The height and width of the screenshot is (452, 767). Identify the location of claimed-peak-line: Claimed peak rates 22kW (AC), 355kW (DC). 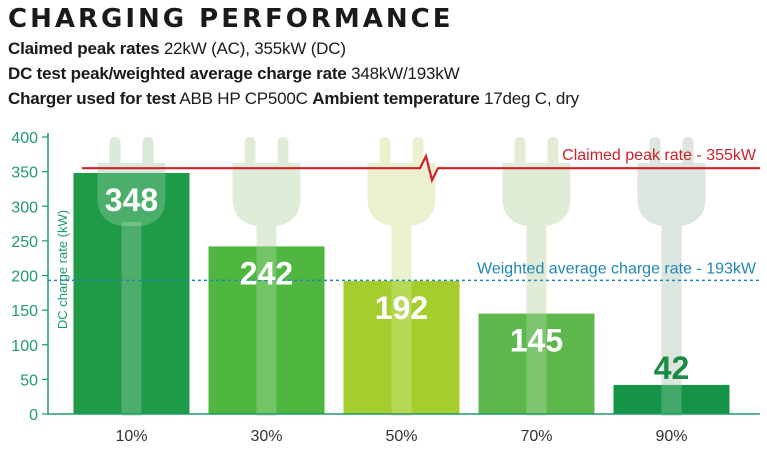
(177, 49).